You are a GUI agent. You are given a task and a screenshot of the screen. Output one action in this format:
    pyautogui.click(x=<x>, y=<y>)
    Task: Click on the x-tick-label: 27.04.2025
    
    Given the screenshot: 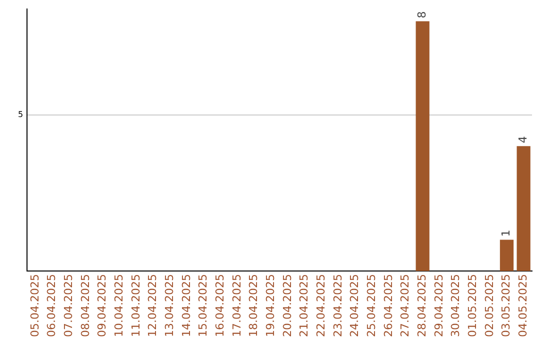 What is the action you would take?
    pyautogui.click(x=405, y=306)
    